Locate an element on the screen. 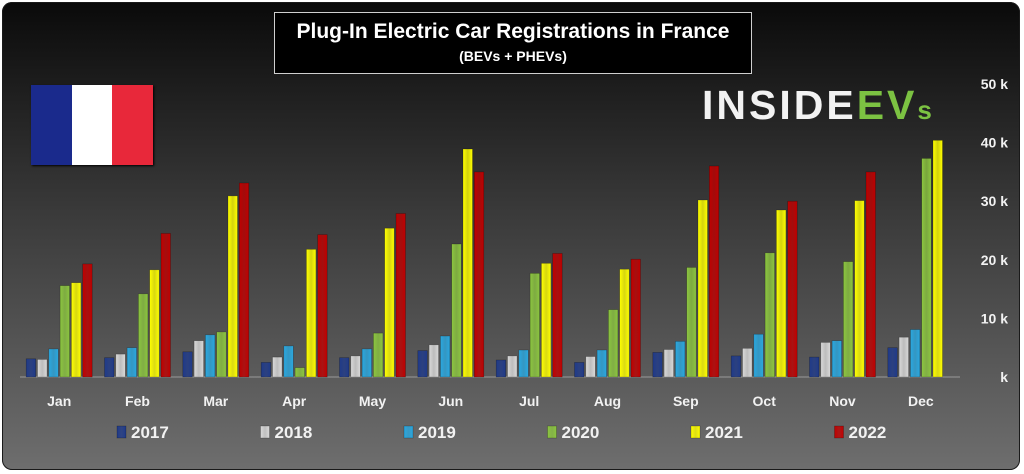 Image resolution: width=1024 pixels, height=474 pixels. bar-2021-jul is located at coordinates (546, 320).